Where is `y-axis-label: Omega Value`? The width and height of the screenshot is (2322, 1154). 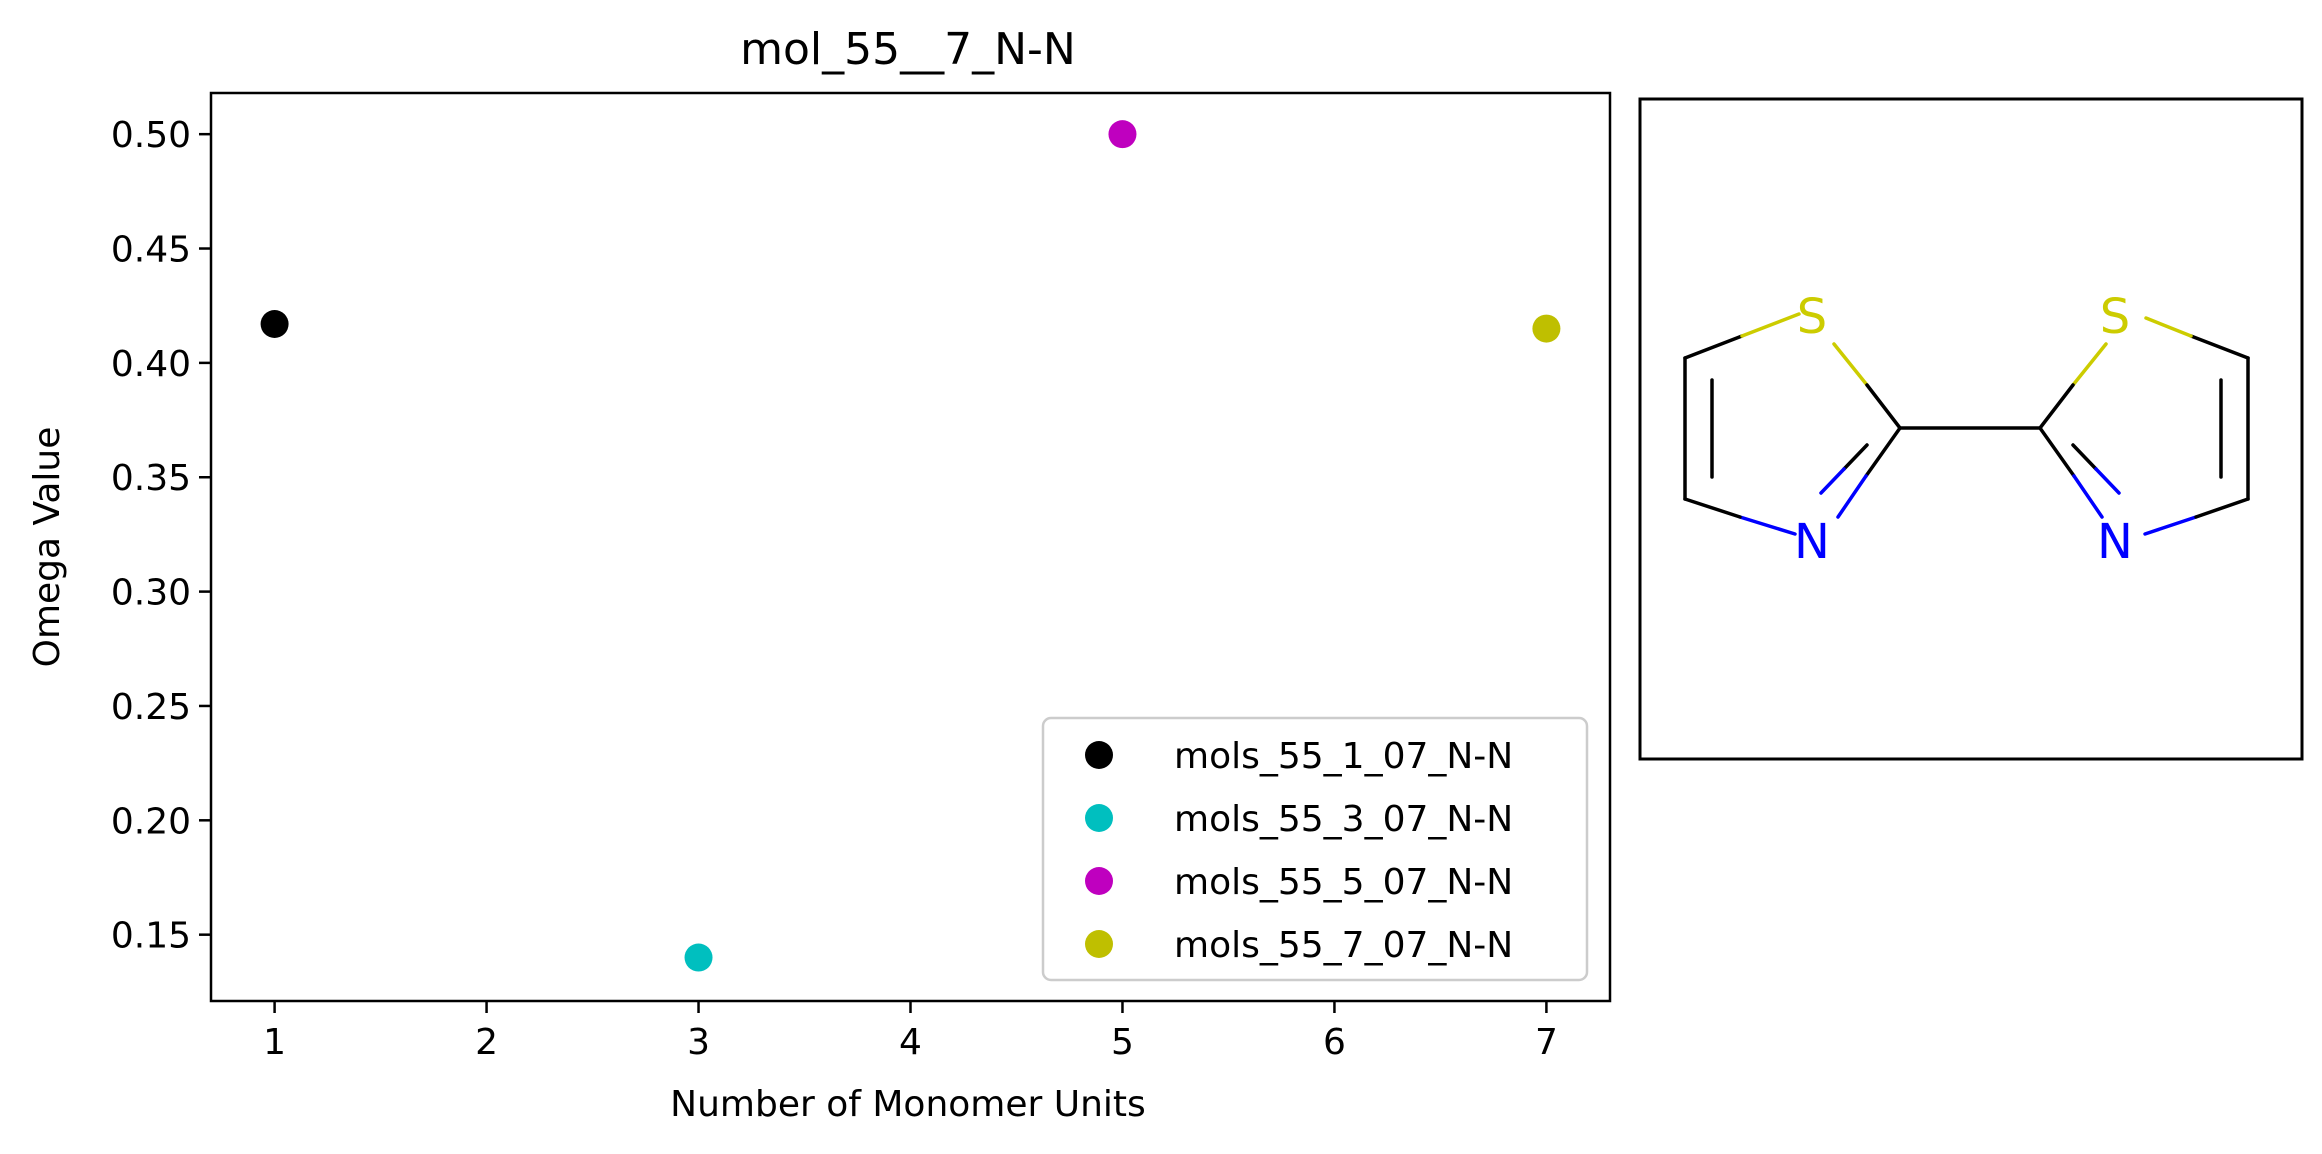
y-axis-label: Omega Value is located at coordinates (47, 547).